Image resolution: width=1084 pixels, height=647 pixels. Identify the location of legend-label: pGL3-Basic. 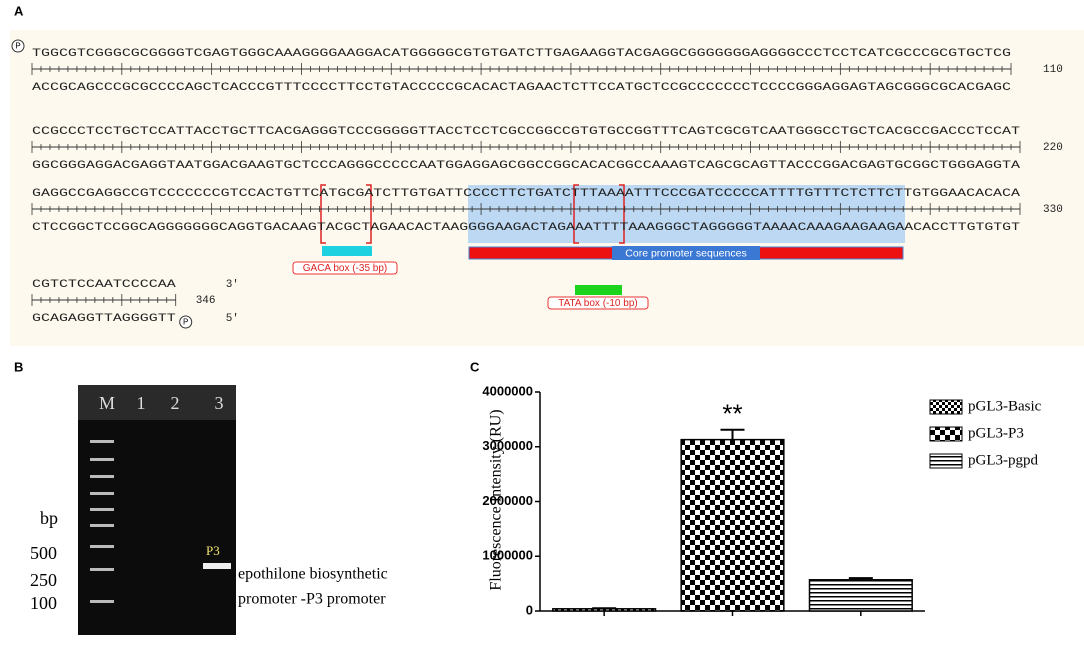
(1005, 406).